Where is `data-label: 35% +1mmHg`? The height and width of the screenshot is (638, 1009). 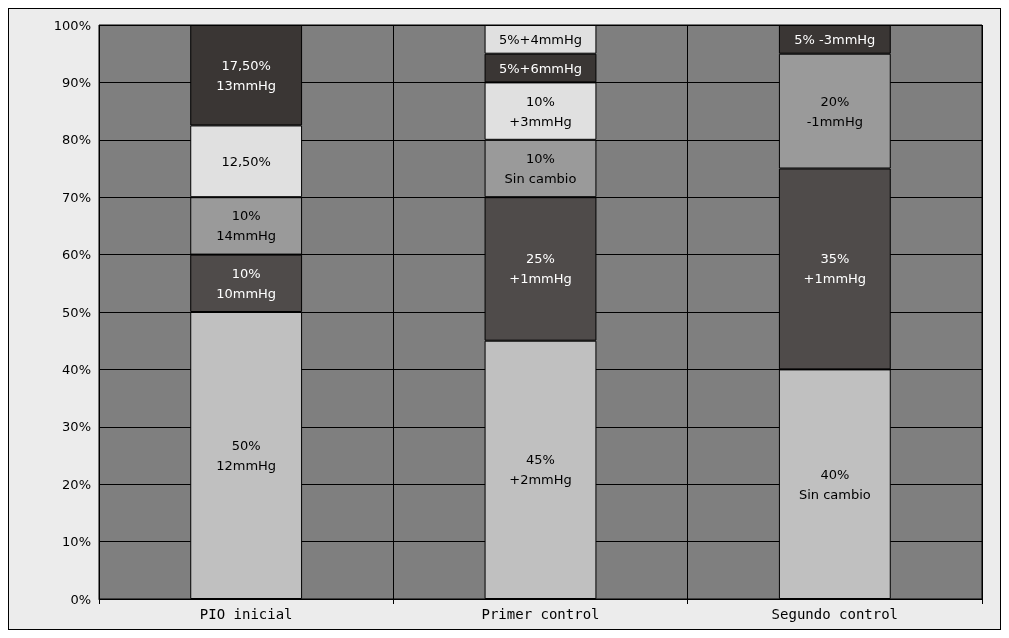 data-label: 35% +1mmHg is located at coordinates (835, 269).